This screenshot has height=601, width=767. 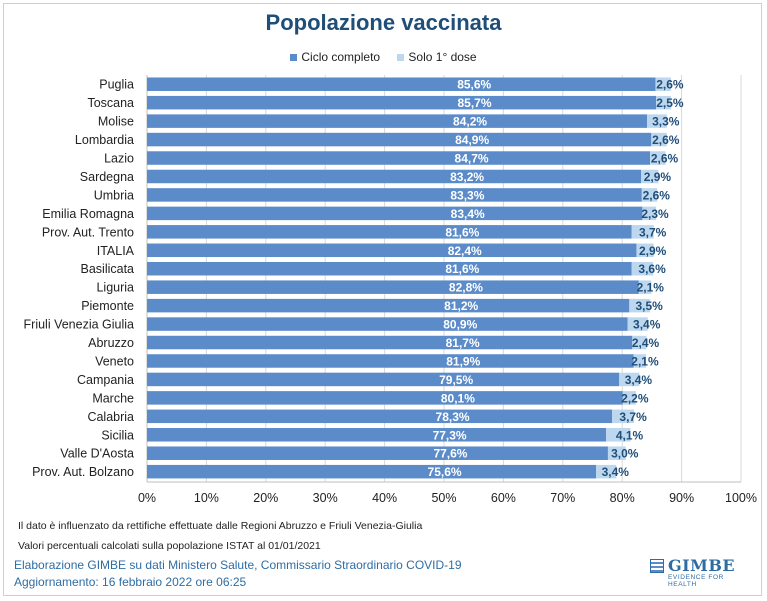 What do you see at coordinates (206, 498) in the screenshot?
I see `x-tick-label: 10%` at bounding box center [206, 498].